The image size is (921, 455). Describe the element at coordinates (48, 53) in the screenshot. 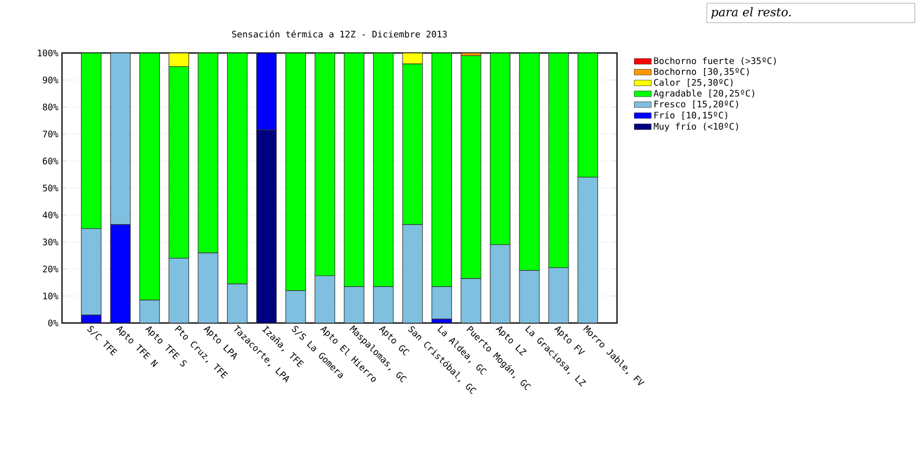

I see `y-tick-label: 100%` at that location.